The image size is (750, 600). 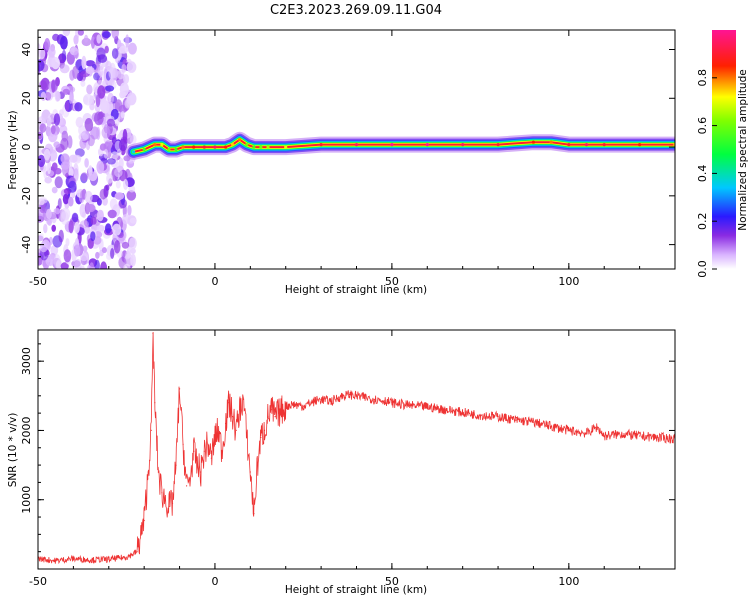 What do you see at coordinates (13, 149) in the screenshot?
I see `spectrogram-y-label: Frequency (Hz)` at bounding box center [13, 149].